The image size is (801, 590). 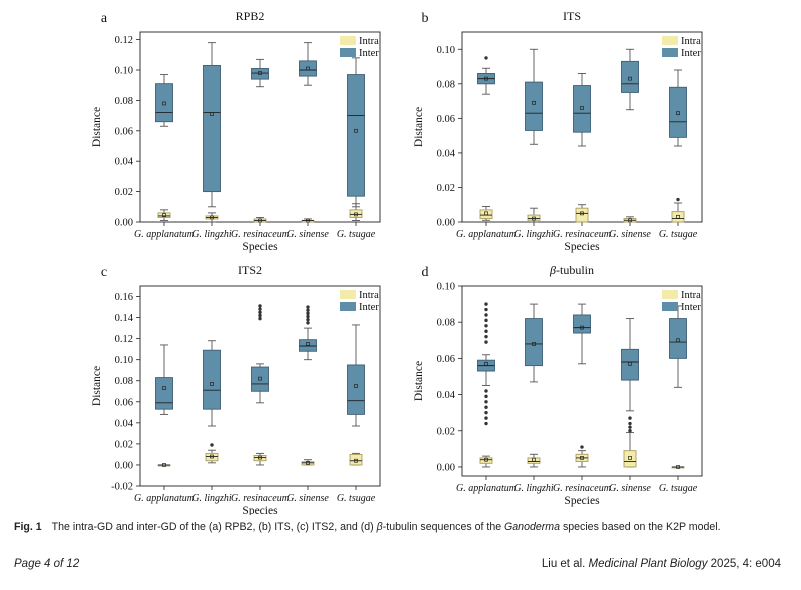 What do you see at coordinates (104, 272) in the screenshot?
I see `panel-letter: c` at bounding box center [104, 272].